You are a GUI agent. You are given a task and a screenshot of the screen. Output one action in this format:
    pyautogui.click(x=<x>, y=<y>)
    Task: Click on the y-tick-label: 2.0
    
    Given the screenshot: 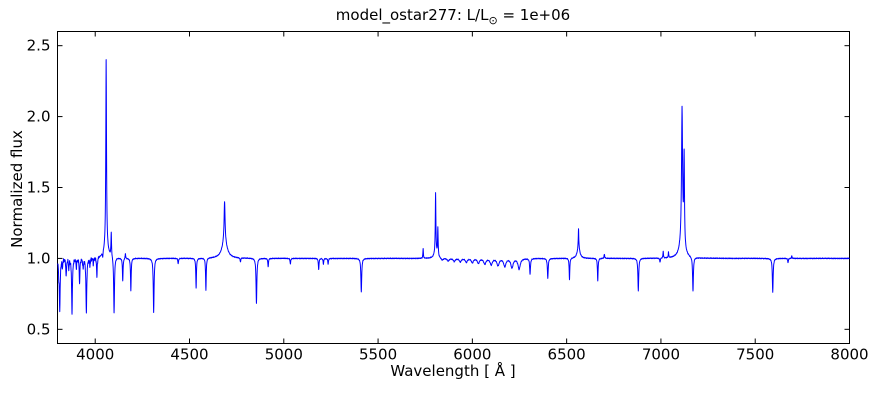 What is the action you would take?
    pyautogui.click(x=39, y=117)
    